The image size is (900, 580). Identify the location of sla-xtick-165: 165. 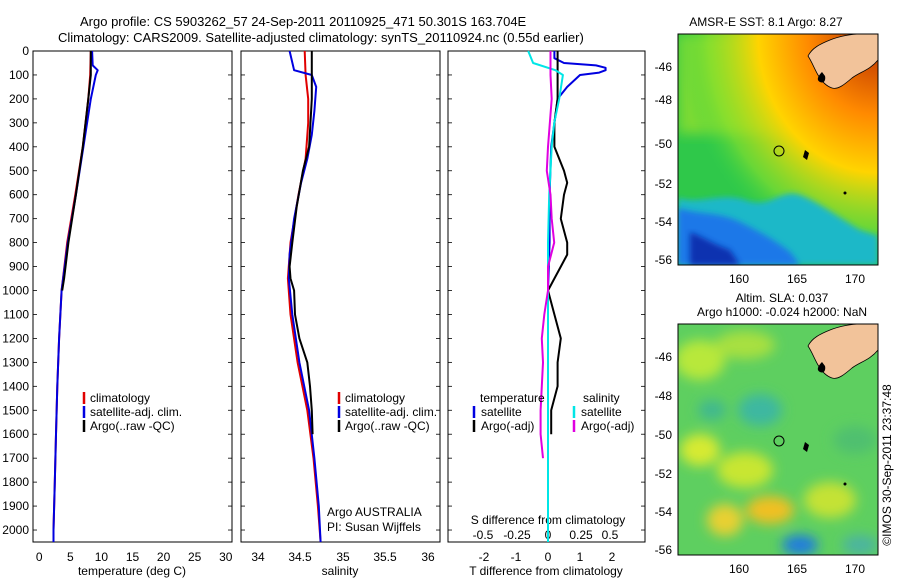
(797, 569).